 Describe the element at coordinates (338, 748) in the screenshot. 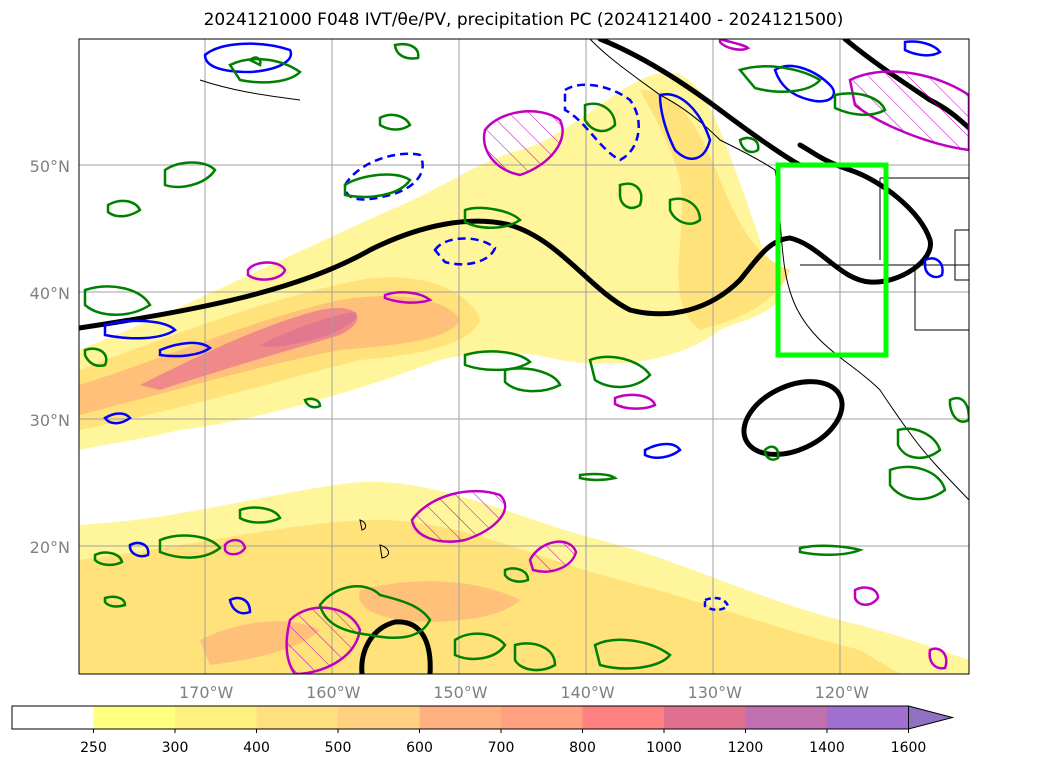

I see `colorbar-tick-label: 500` at that location.